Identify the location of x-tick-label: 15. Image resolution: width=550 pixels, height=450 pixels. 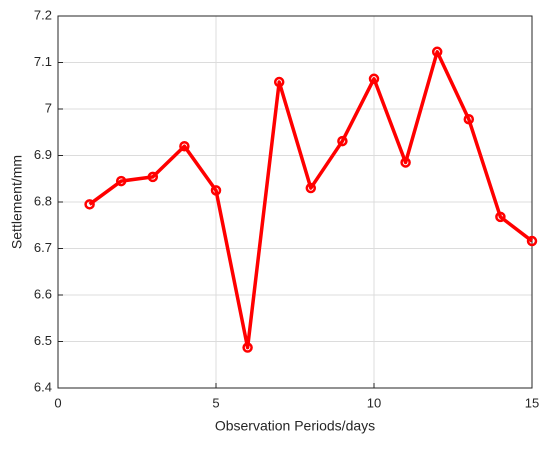
(532, 402).